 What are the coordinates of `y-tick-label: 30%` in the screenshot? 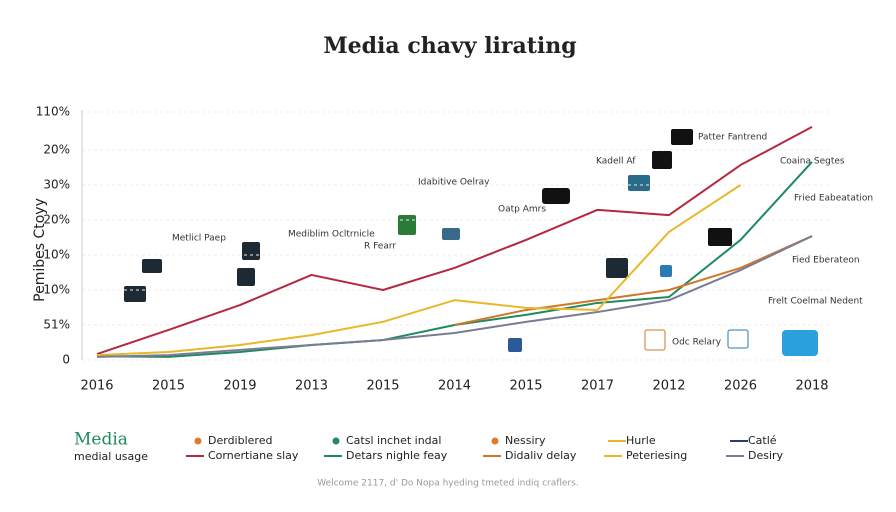 It's located at (56, 185).